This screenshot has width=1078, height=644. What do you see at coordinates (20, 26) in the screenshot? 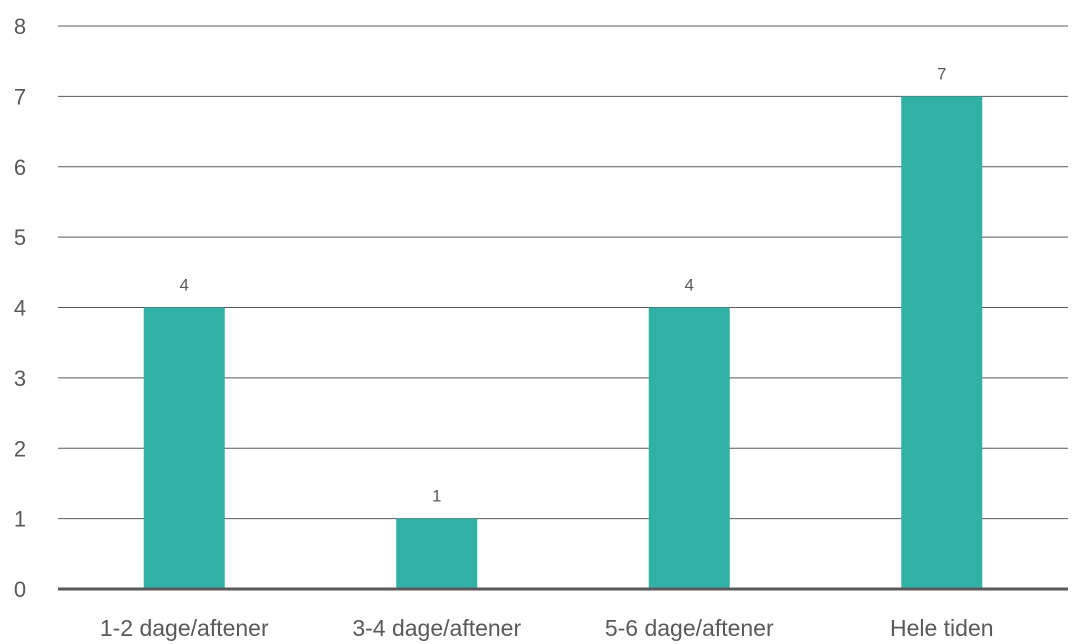
I see `y-tick-label: 8` at bounding box center [20, 26].